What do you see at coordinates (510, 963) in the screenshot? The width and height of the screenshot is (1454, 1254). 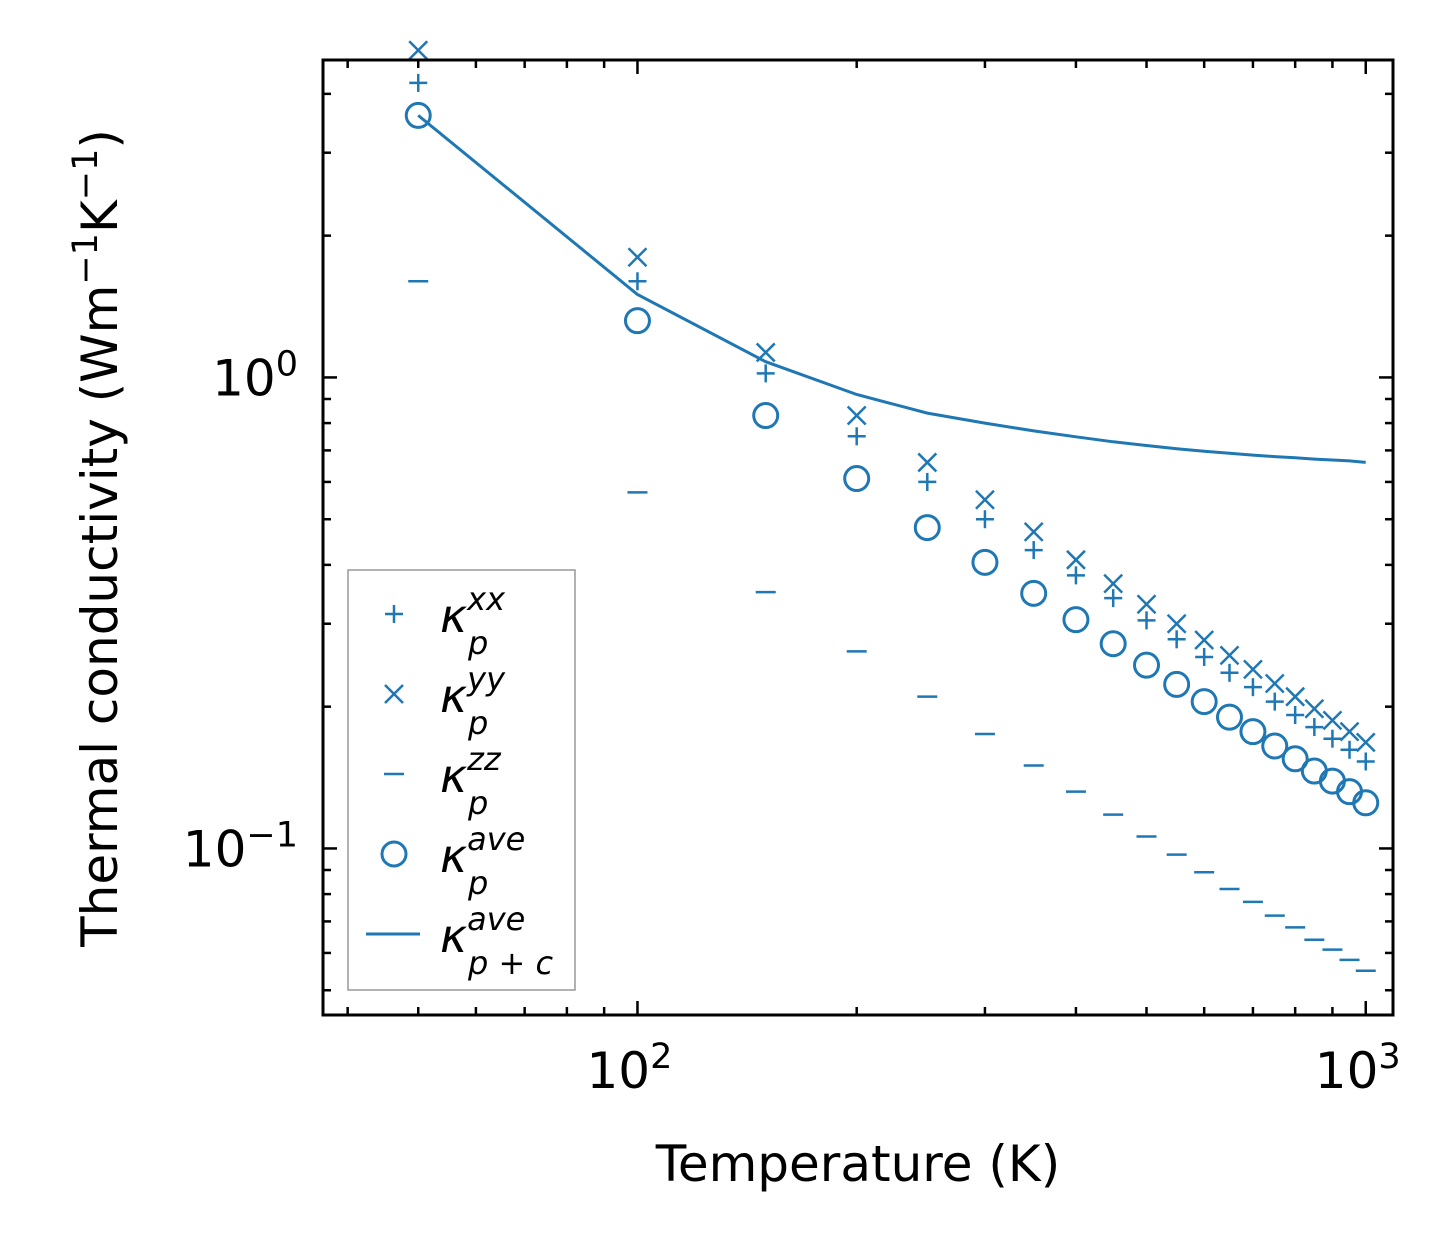 I see `legend-label-sub: p + c` at bounding box center [510, 963].